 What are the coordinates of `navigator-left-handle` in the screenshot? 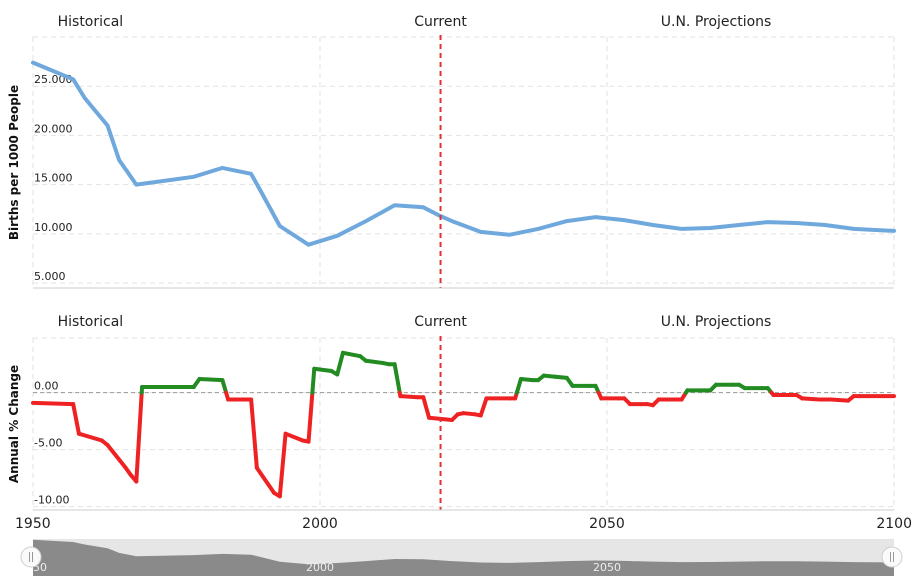 It's located at (31, 557).